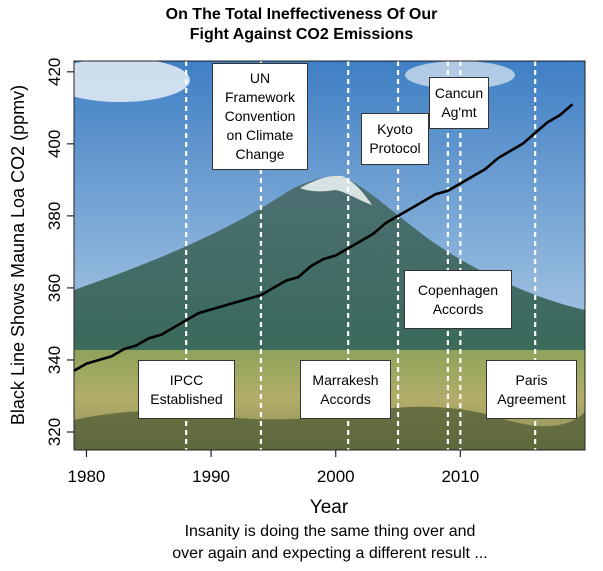 This screenshot has height=571, width=603. I want to click on event-annotation-text: Convention, so click(260, 116).